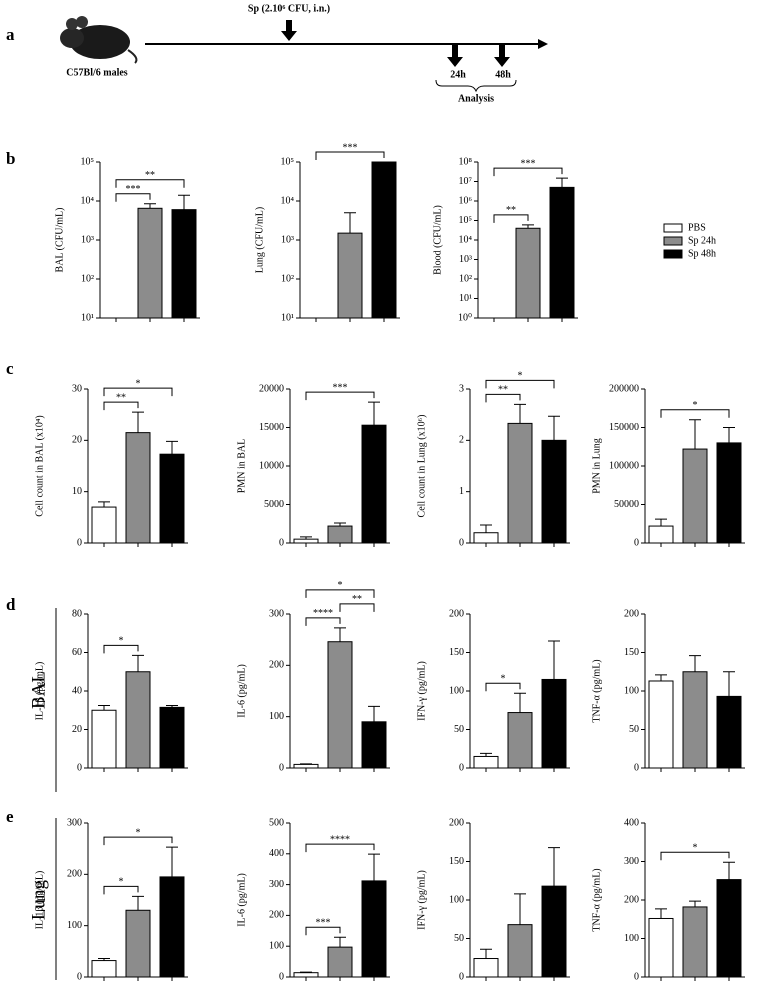  What do you see at coordinates (631, 652) in the screenshot?
I see `y-tick-label: 150` at bounding box center [631, 652].